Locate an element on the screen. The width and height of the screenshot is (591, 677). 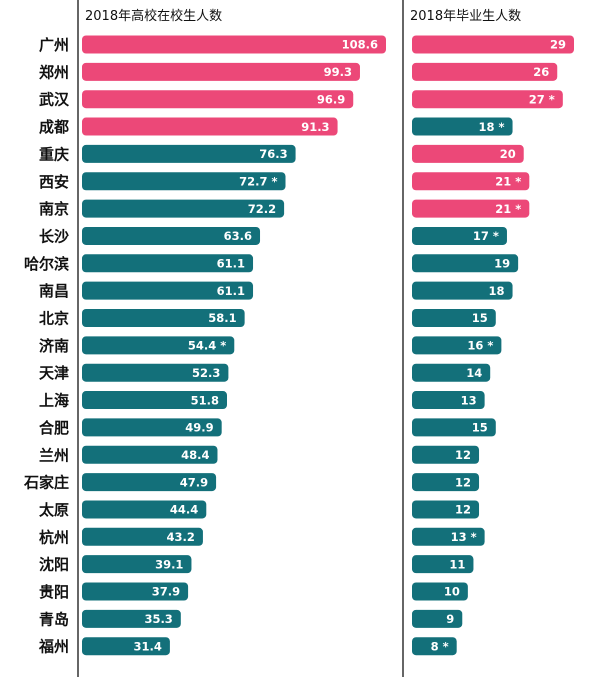
city-label: 兰州 is located at coordinates (54, 455).